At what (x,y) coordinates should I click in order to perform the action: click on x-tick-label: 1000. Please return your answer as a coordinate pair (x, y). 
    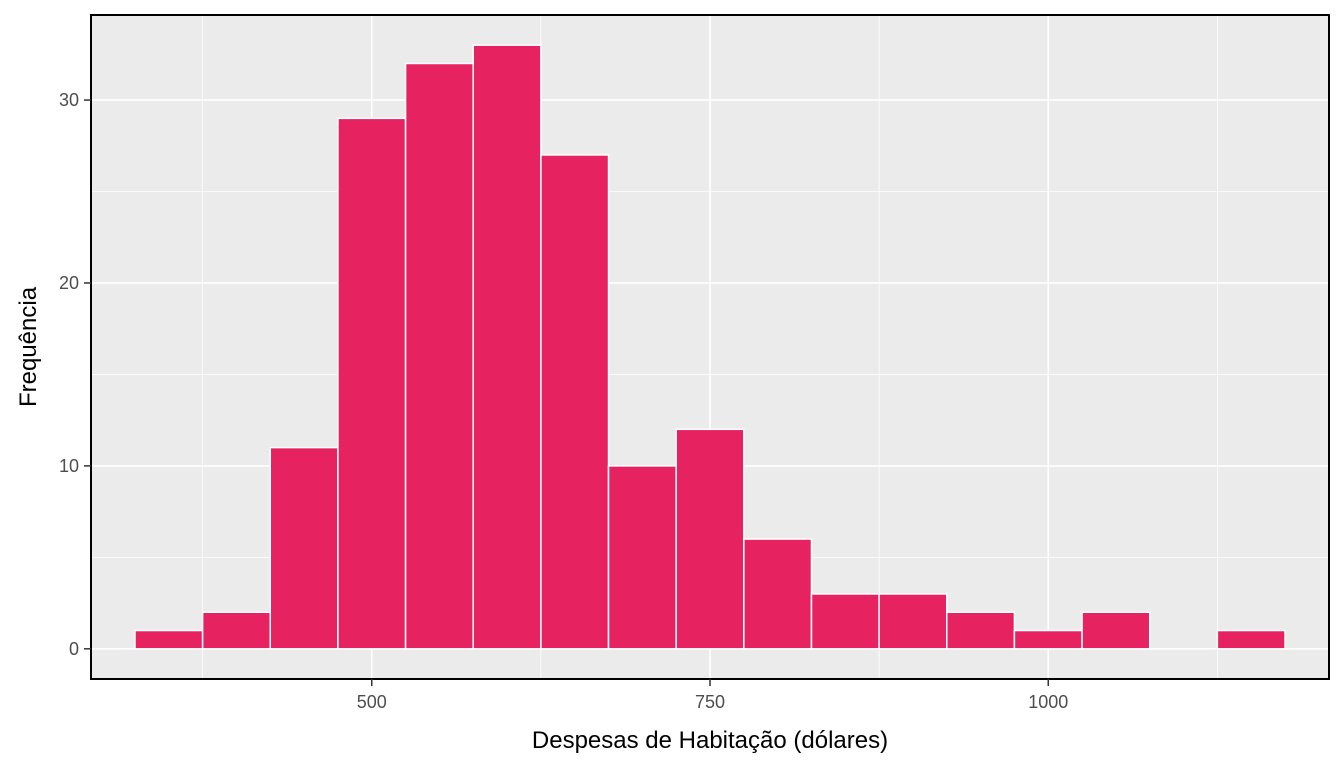
    Looking at the image, I should click on (1048, 702).